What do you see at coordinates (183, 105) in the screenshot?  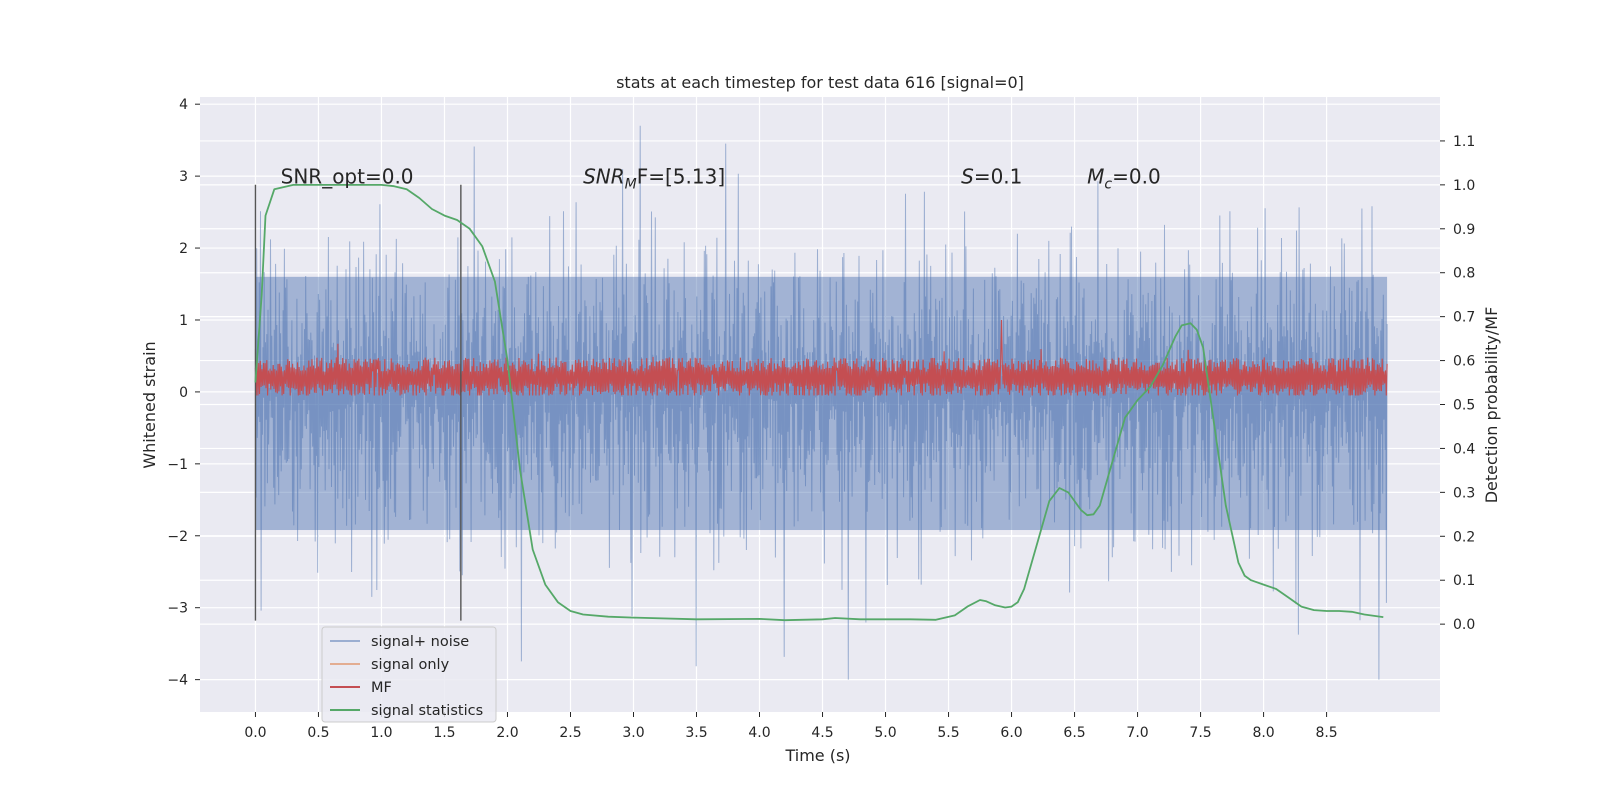 I see `y-tick-label: 4` at bounding box center [183, 105].